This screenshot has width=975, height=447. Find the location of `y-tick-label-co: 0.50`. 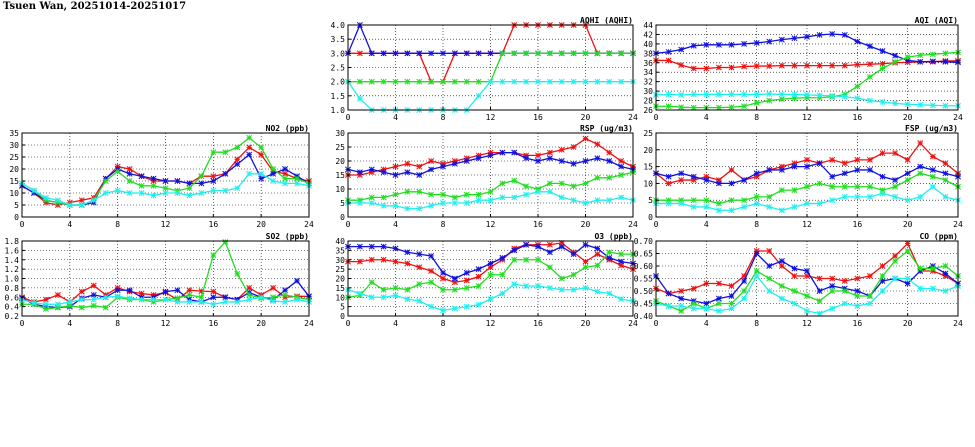

y-tick-label-co: 0.50 is located at coordinates (643, 291).